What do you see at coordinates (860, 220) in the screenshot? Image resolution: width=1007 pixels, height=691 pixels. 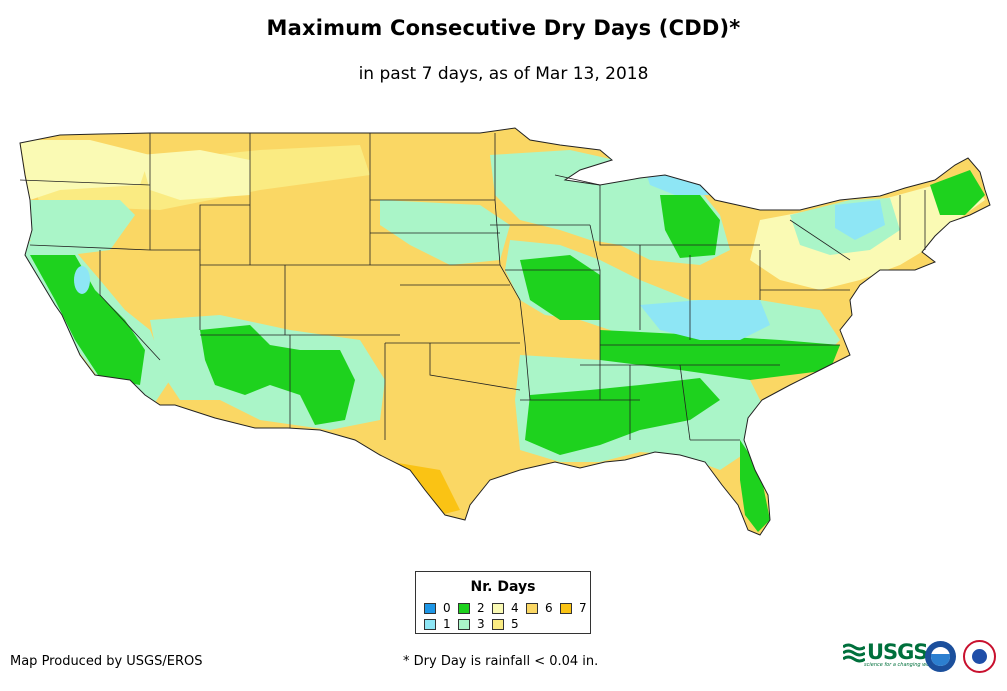 I see `region-1-day-adirondacks` at bounding box center [860, 220].